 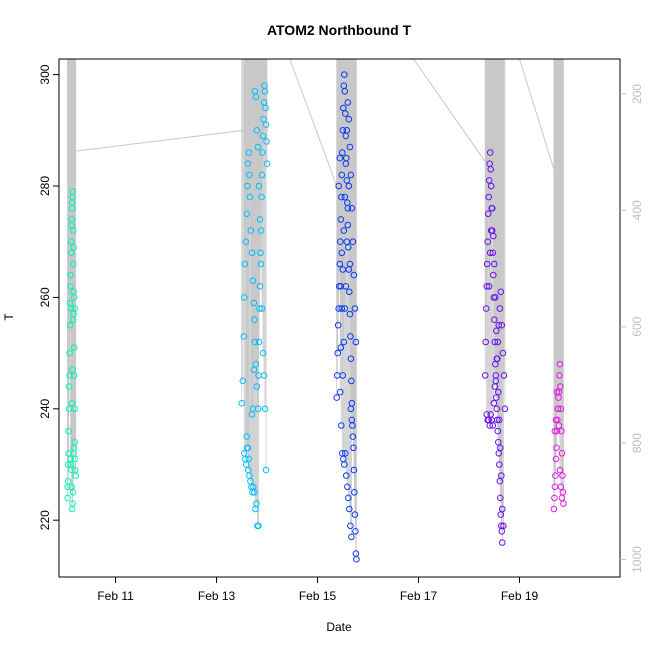 What do you see at coordinates (637, 94) in the screenshot?
I see `y2-tick-label: 200` at bounding box center [637, 94].